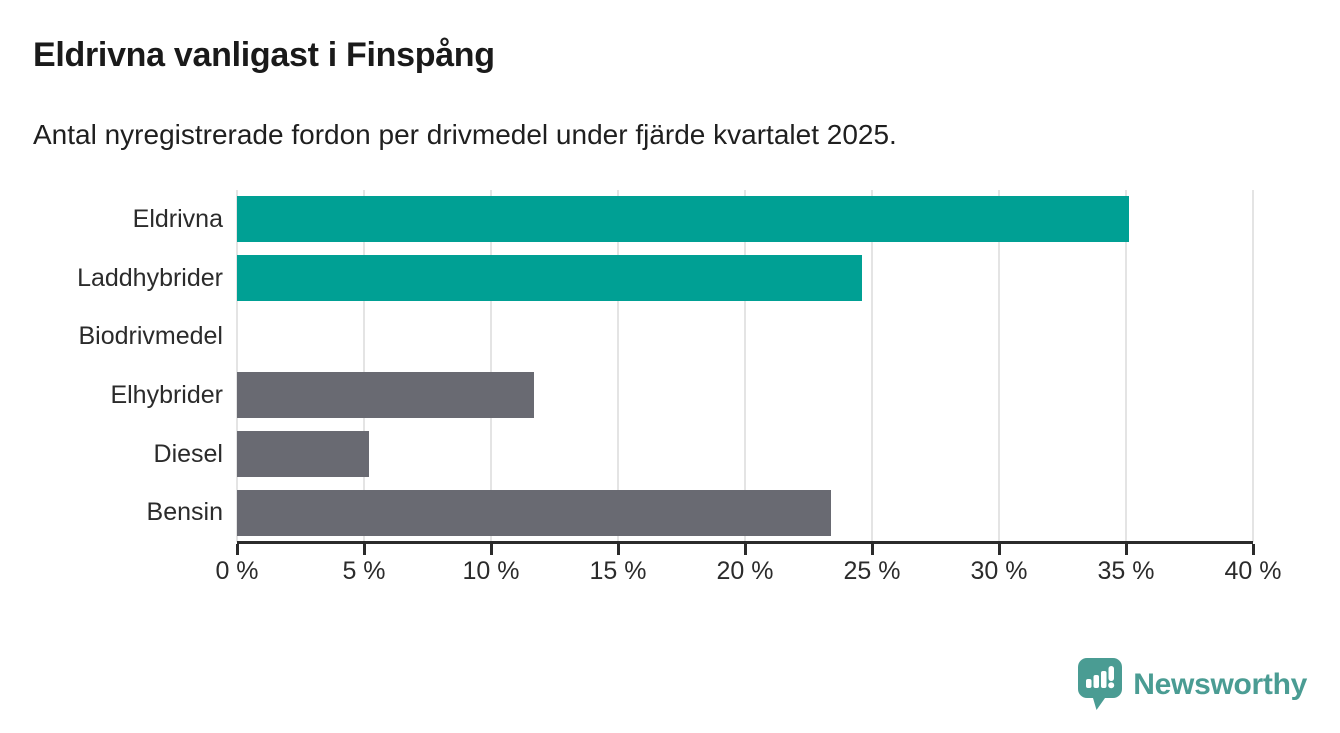 The width and height of the screenshot is (1340, 733). Describe the element at coordinates (534, 512) in the screenshot. I see `bar-bensin` at that location.